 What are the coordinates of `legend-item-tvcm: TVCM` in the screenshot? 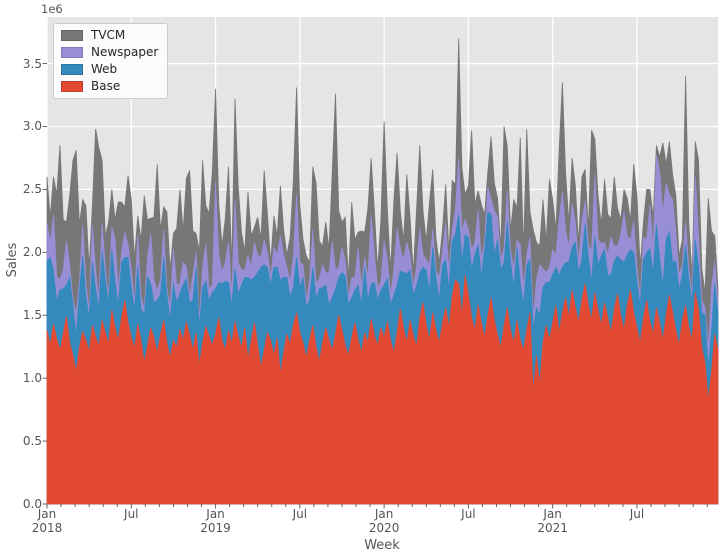 It's located at (109, 35).